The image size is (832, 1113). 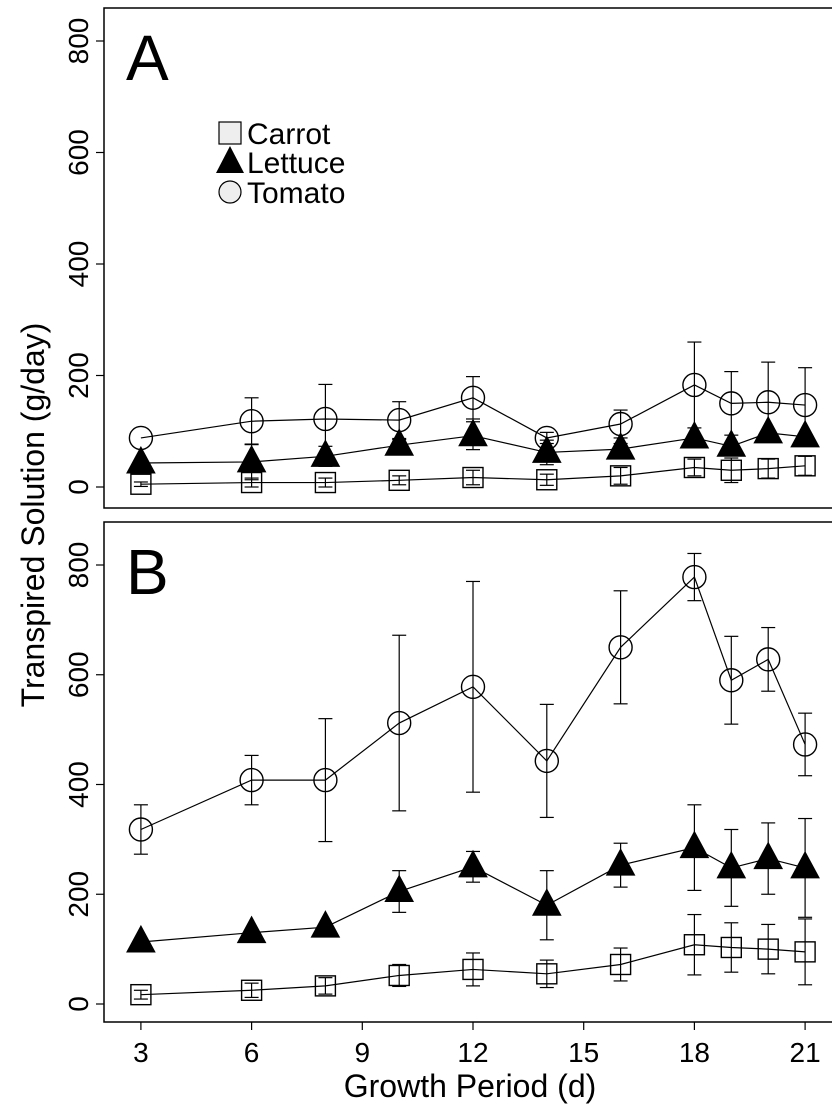 I want to click on y-axis-title: Transpired Solution (g/day), so click(x=33, y=515).